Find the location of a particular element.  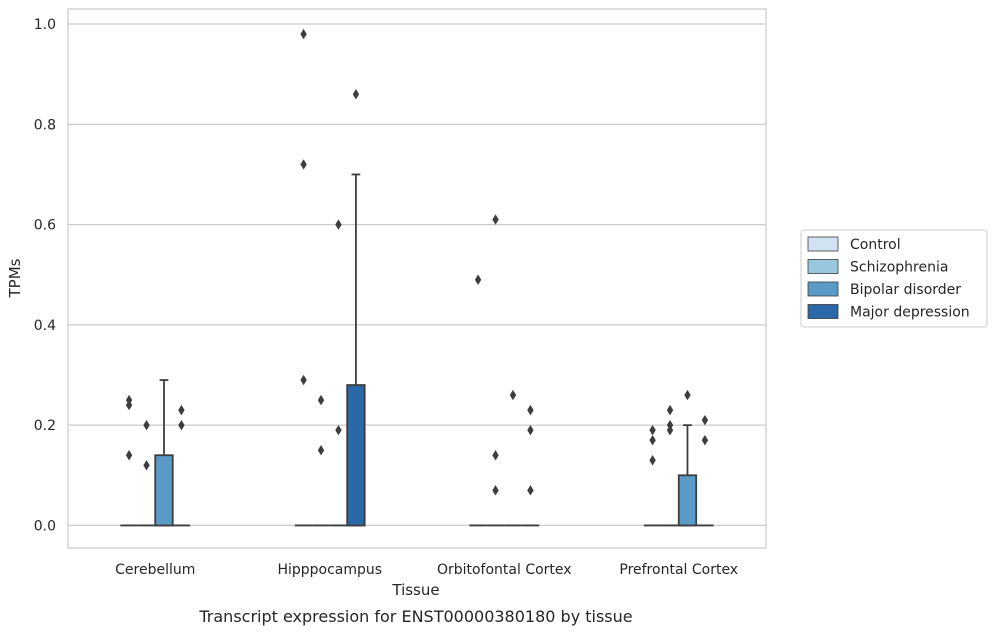

box-bipolar-disorder-prefrontal-cortex is located at coordinates (687, 475).